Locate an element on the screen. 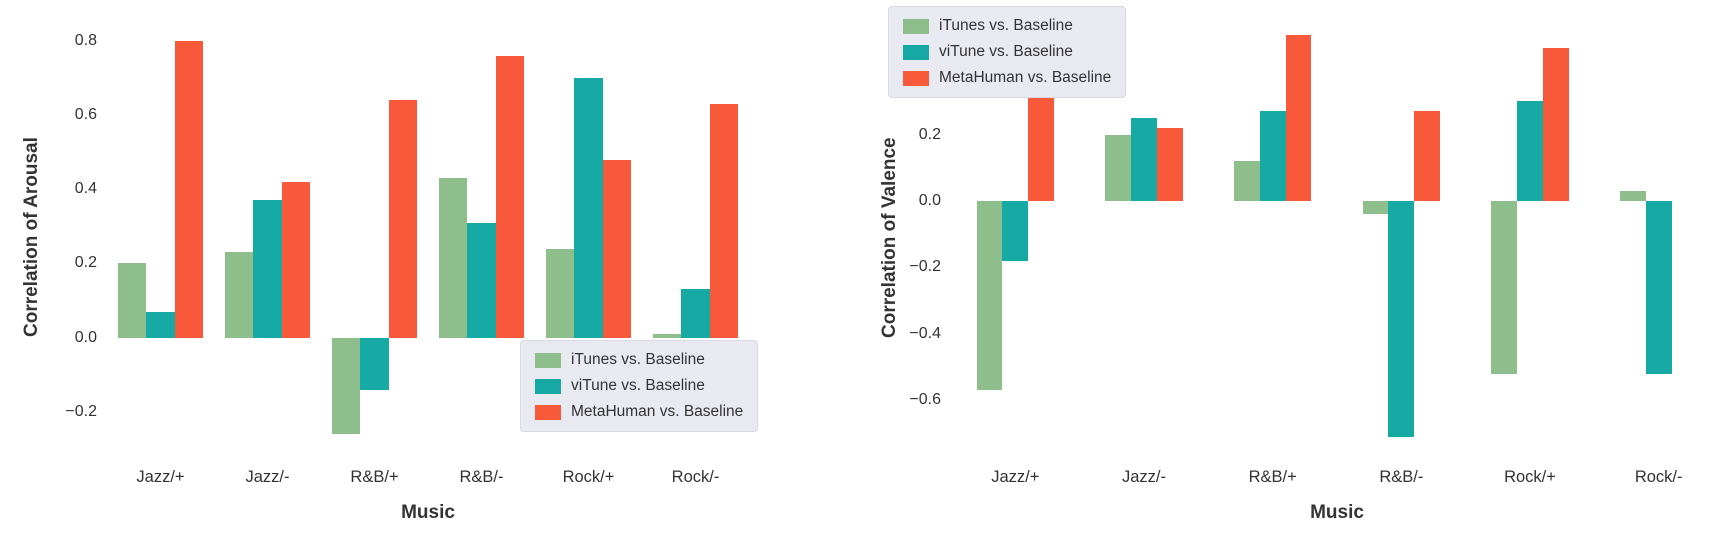 Image resolution: width=1732 pixels, height=554 pixels. y-tick-label: −0.4 is located at coordinates (925, 333).